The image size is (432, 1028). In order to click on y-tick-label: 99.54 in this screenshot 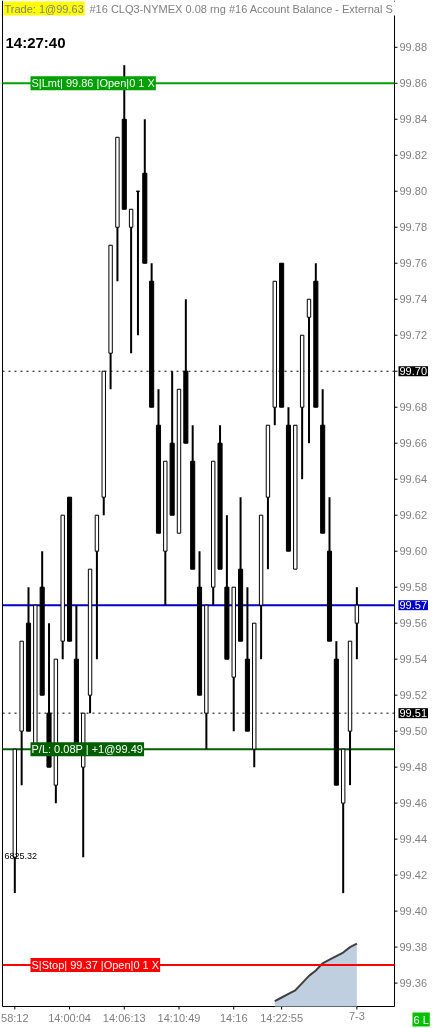, I will do `click(413, 659)`.